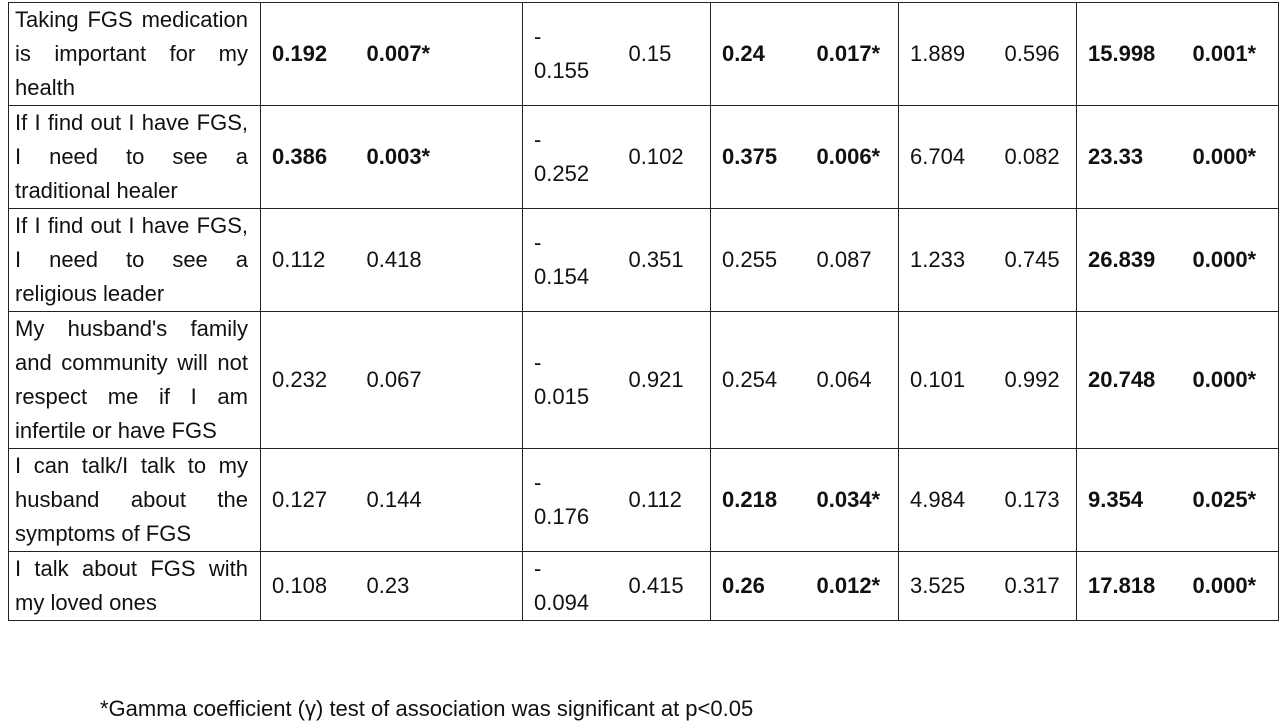 The height and width of the screenshot is (724, 1280). What do you see at coordinates (1035, 500) in the screenshot?
I see `table-cell: 0.173` at bounding box center [1035, 500].